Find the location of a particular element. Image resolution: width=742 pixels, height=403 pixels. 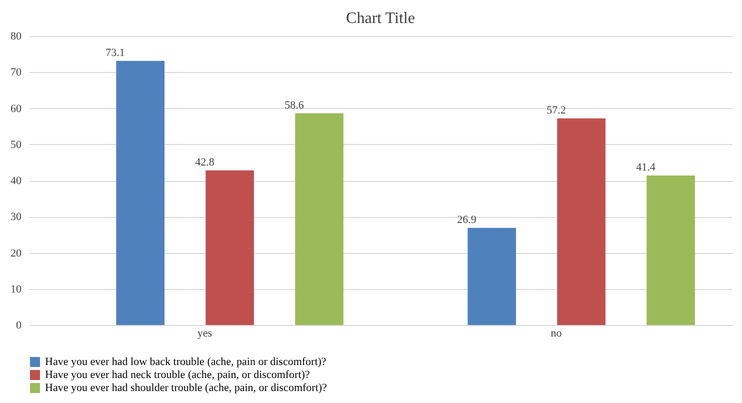

y-tick-label: 40 is located at coordinates (16, 181).